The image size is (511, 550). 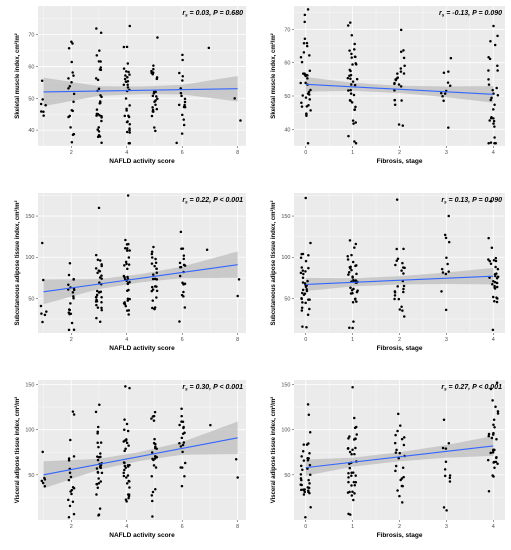 I want to click on y-axis-label: Skeletal muscle index, cm²/m², so click(x=273, y=75).